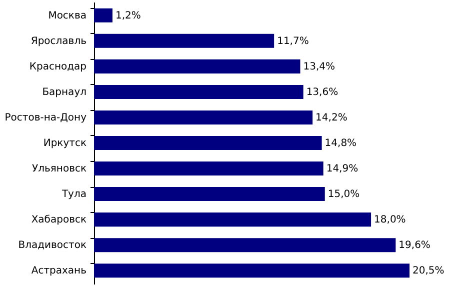 This screenshot has height=286, width=450. Describe the element at coordinates (58, 41) in the screenshot. I see `y-tick-label: Ярославль` at that location.